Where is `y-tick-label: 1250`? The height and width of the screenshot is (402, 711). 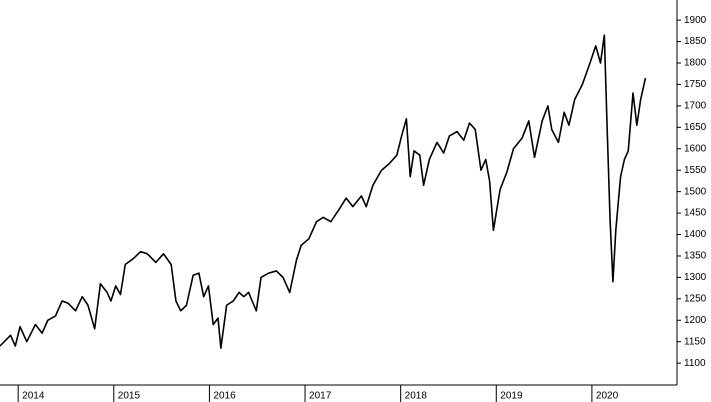
y-tick-label: 1250 is located at coordinates (695, 298).